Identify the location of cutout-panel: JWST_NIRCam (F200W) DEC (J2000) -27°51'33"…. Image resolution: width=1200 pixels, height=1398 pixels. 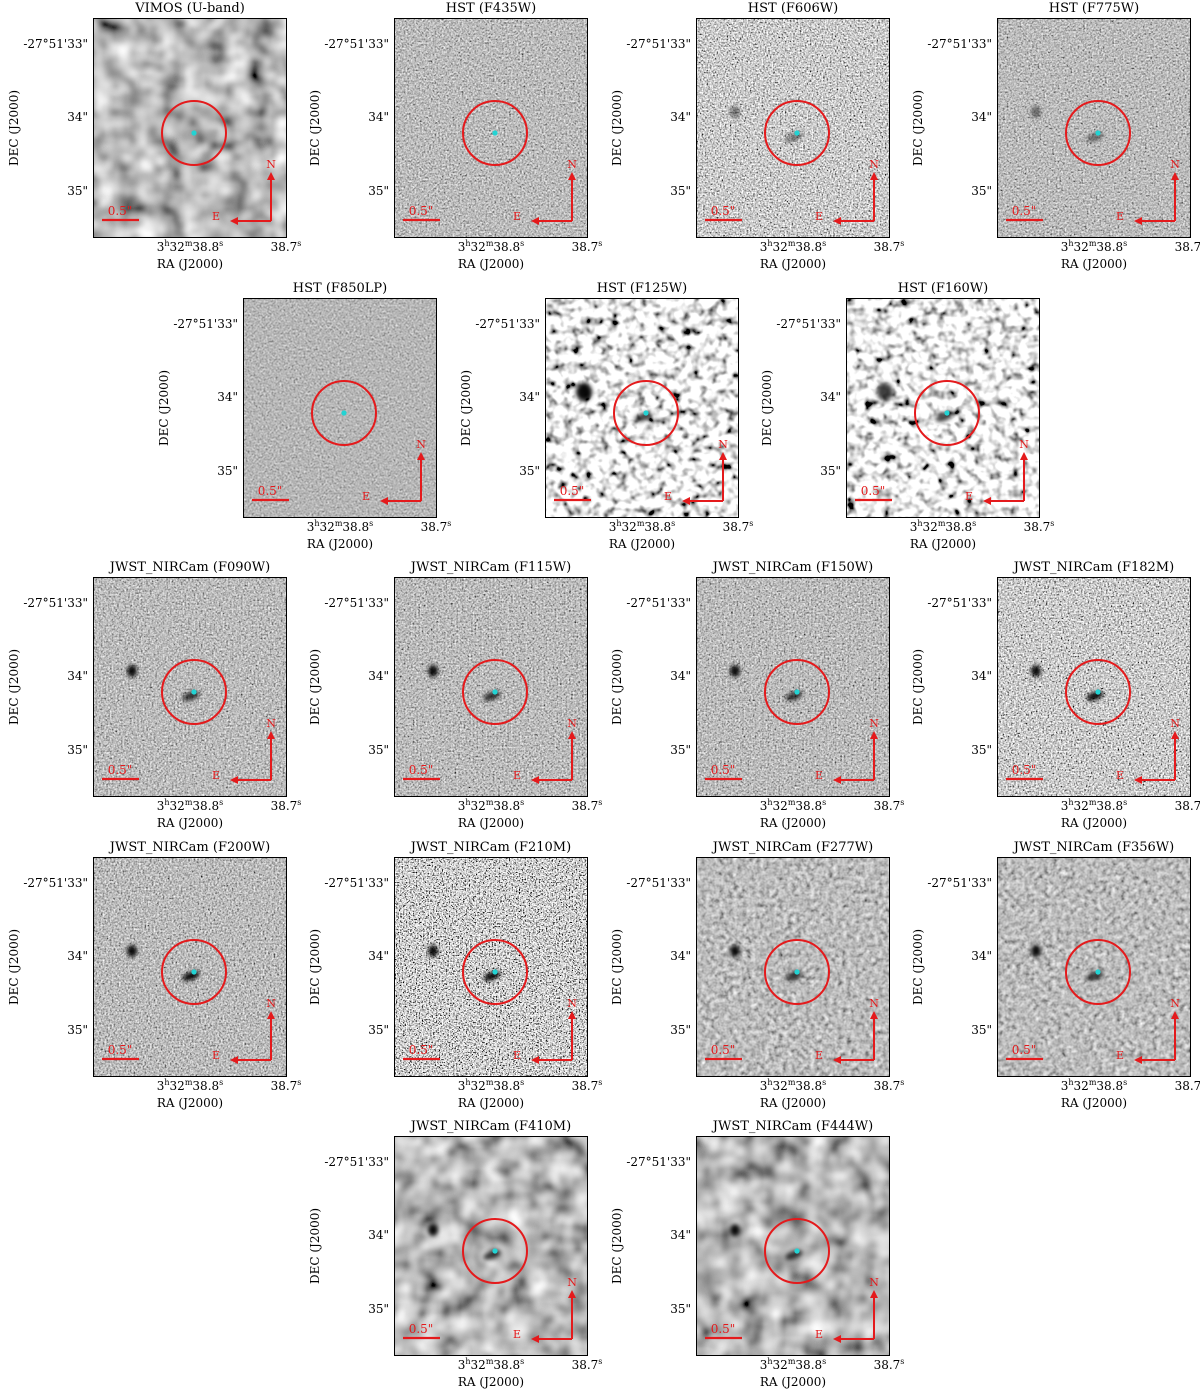
(150, 979).